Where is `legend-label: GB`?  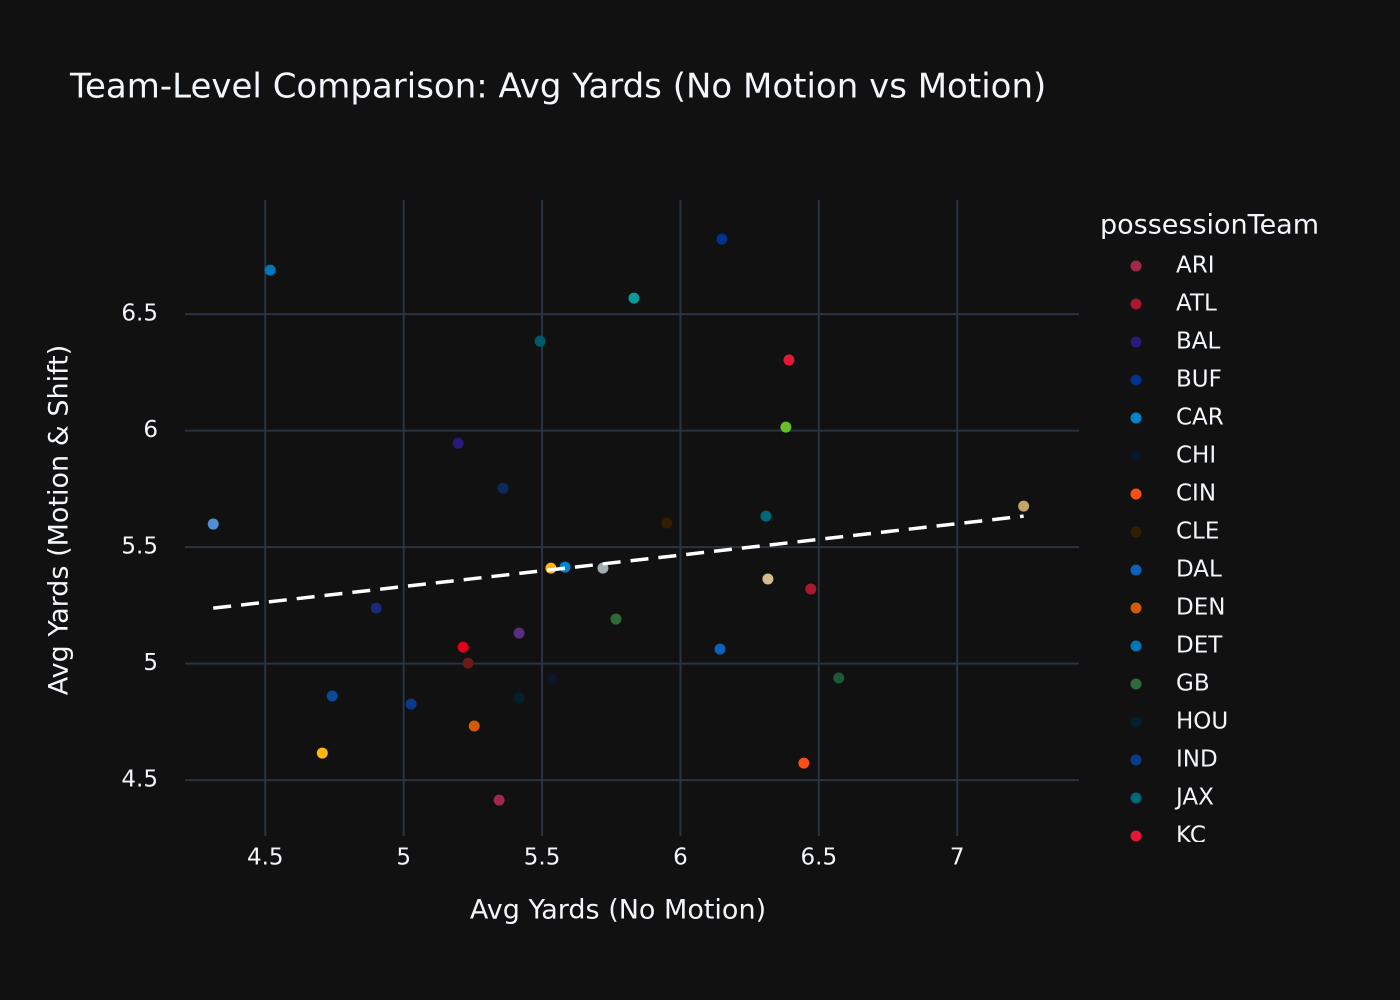
legend-label: GB is located at coordinates (1193, 684).